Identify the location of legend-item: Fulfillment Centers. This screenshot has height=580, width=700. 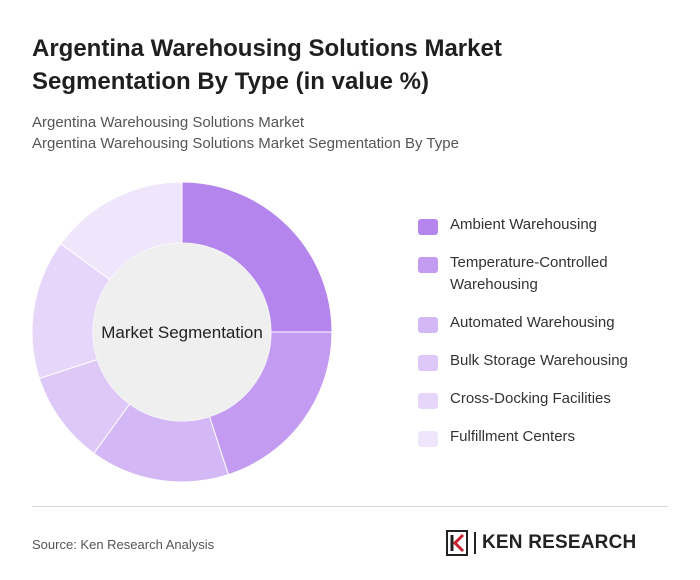
(553, 437).